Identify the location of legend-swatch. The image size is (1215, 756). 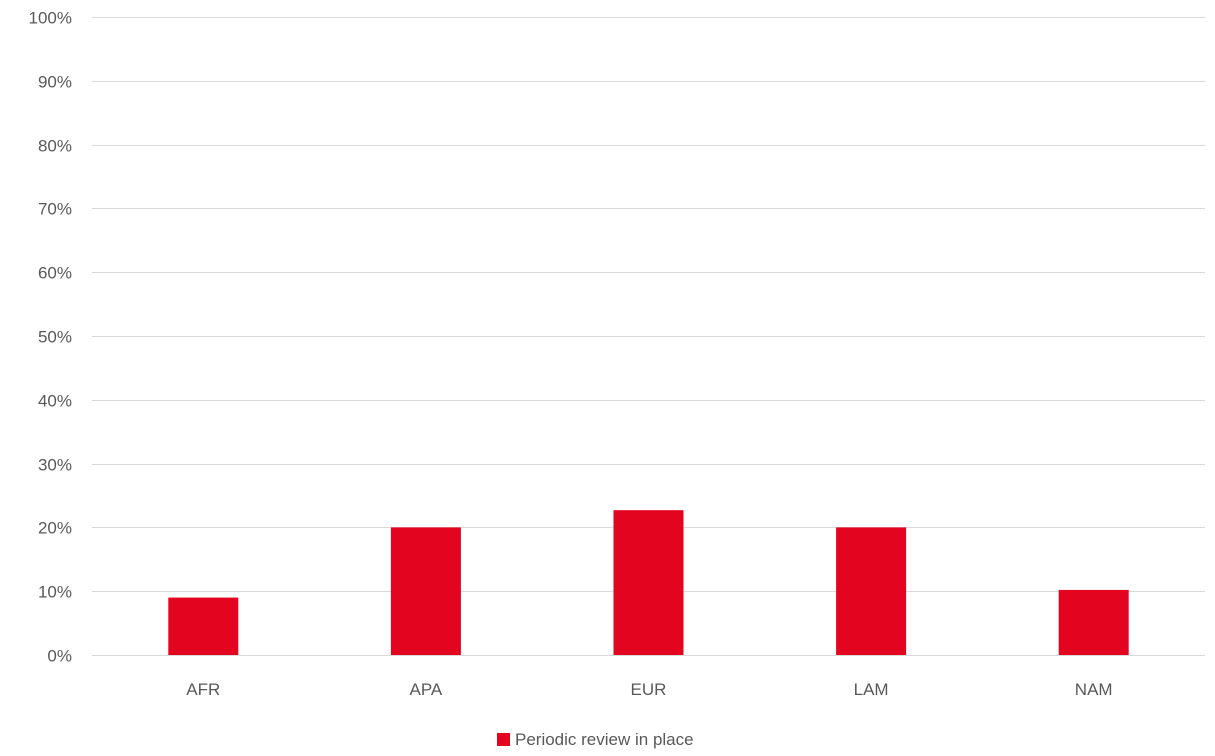
(503, 739).